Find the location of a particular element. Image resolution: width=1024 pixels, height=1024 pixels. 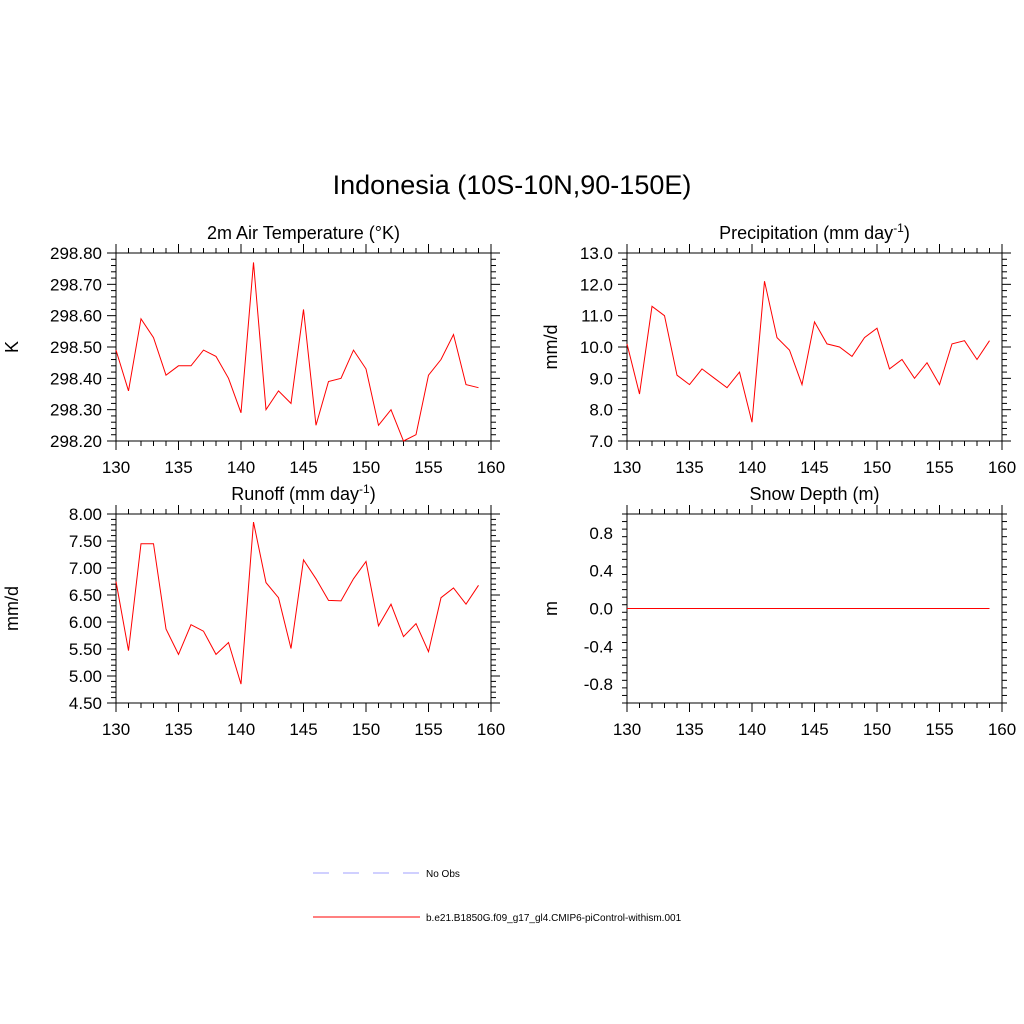

y-tick-label: 0.4 is located at coordinates (601, 571).